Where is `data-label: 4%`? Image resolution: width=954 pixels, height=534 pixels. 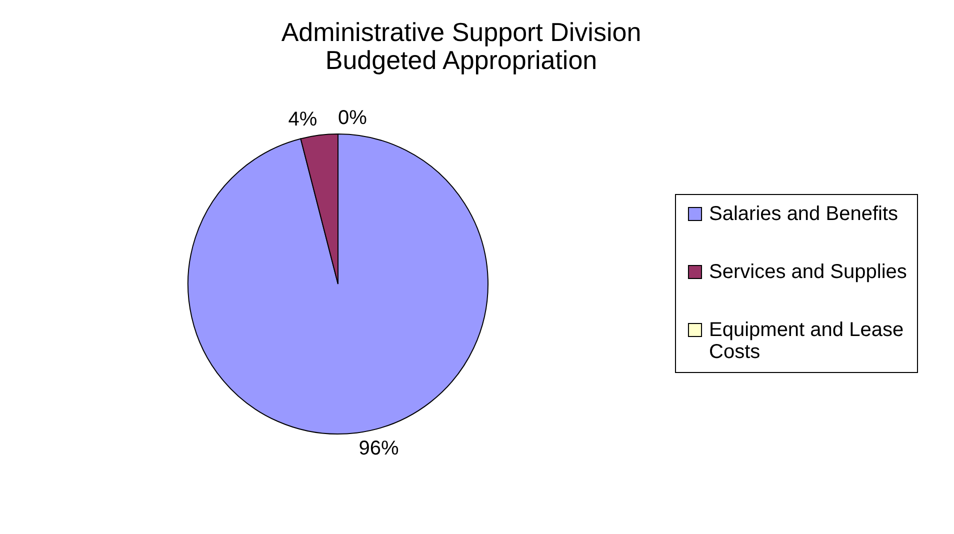
data-label: 4% is located at coordinates (303, 119).